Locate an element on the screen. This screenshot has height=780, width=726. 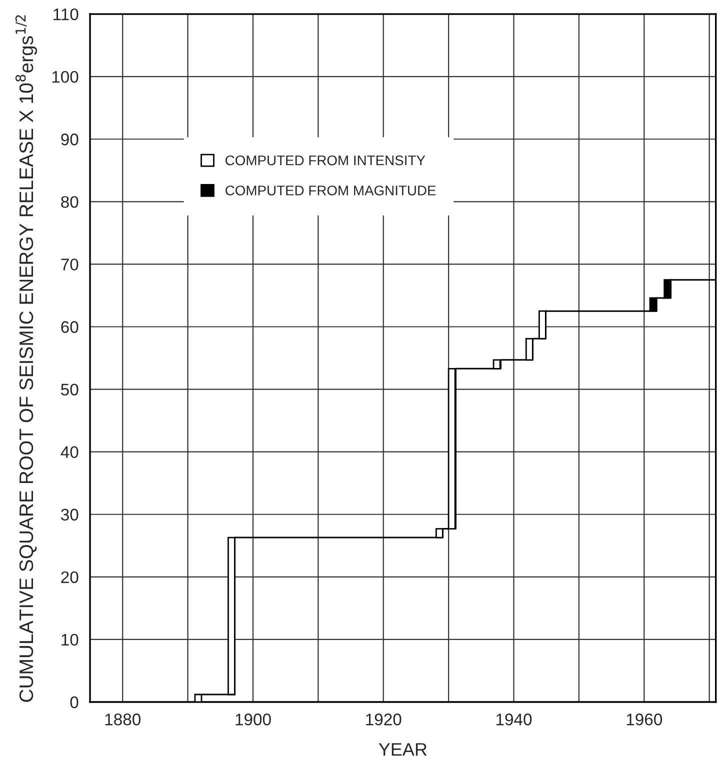
y-tick-label: 30 is located at coordinates (69, 514).